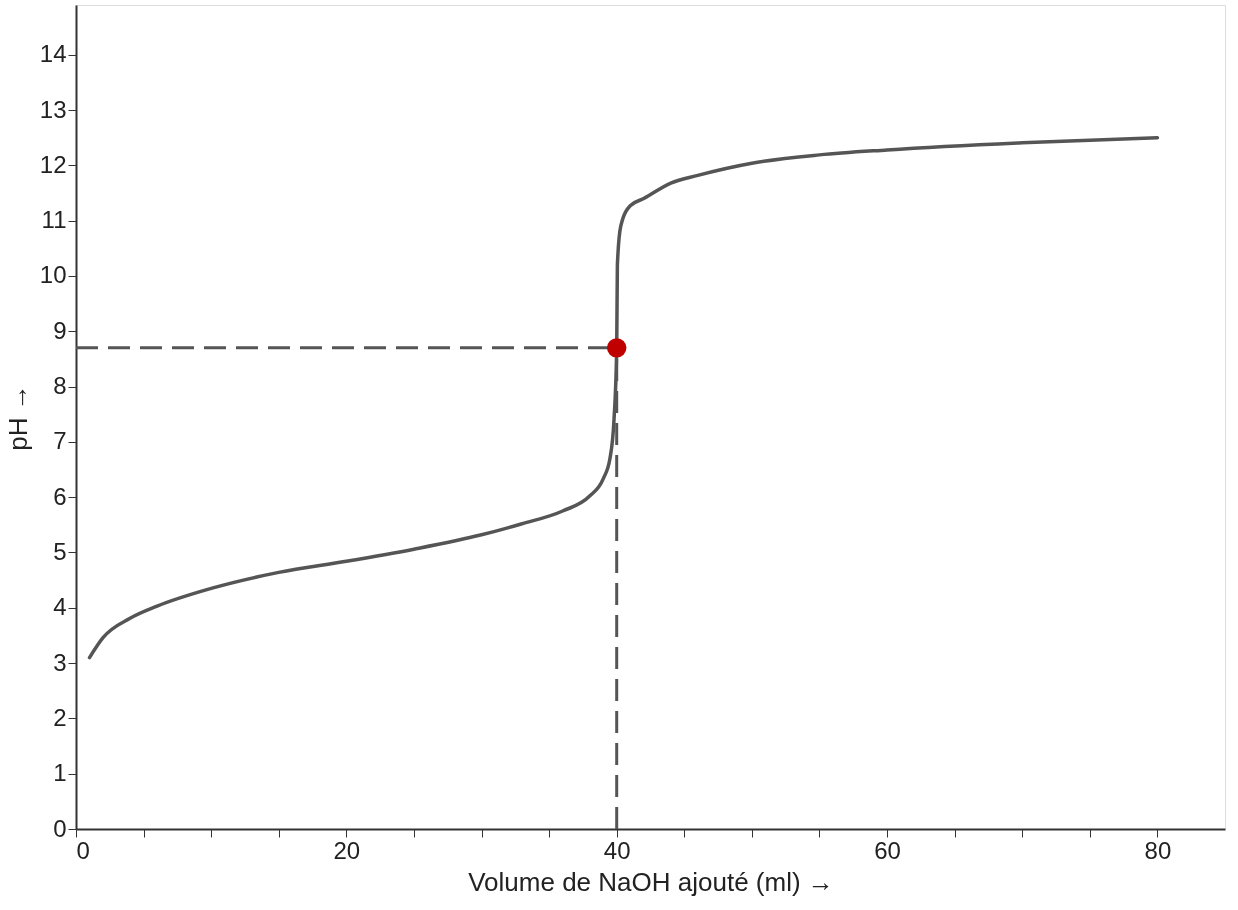 This screenshot has width=1238, height=910. I want to click on y-tick-label: 6, so click(60, 496).